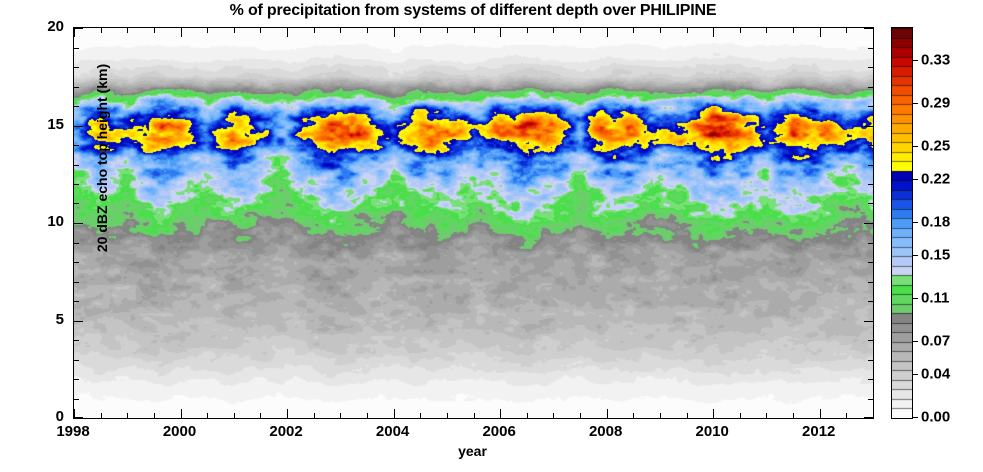 This screenshot has height=472, width=983. What do you see at coordinates (936, 254) in the screenshot?
I see `colorbar-tick-label: 0.15` at bounding box center [936, 254].